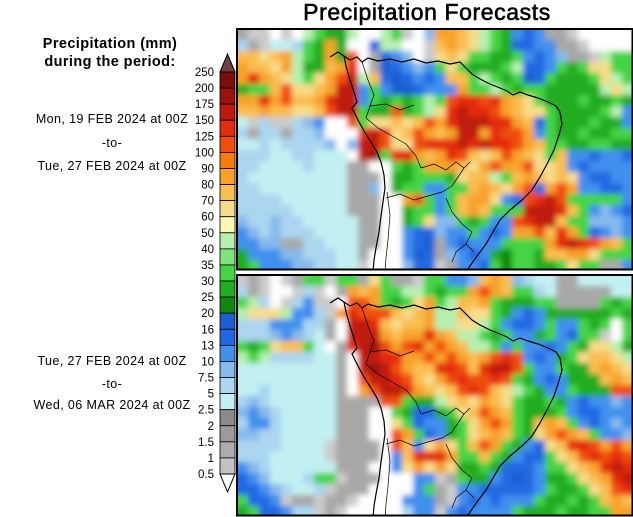 Image resolution: width=633 pixels, height=517 pixels. Describe the element at coordinates (204, 153) in the screenshot. I see `svg-text: 100` at that location.